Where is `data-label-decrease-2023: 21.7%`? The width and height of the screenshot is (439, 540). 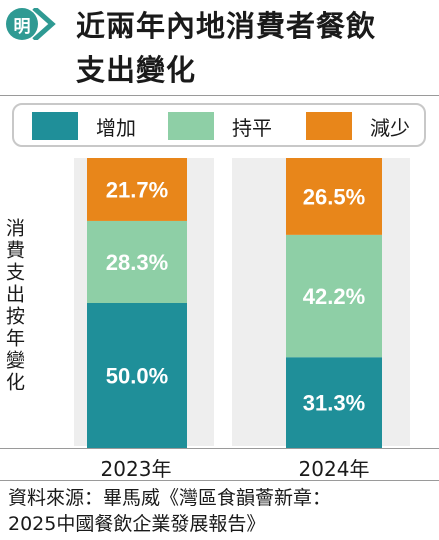 data-label-decrease-2023: 21.7% is located at coordinates (137, 189).